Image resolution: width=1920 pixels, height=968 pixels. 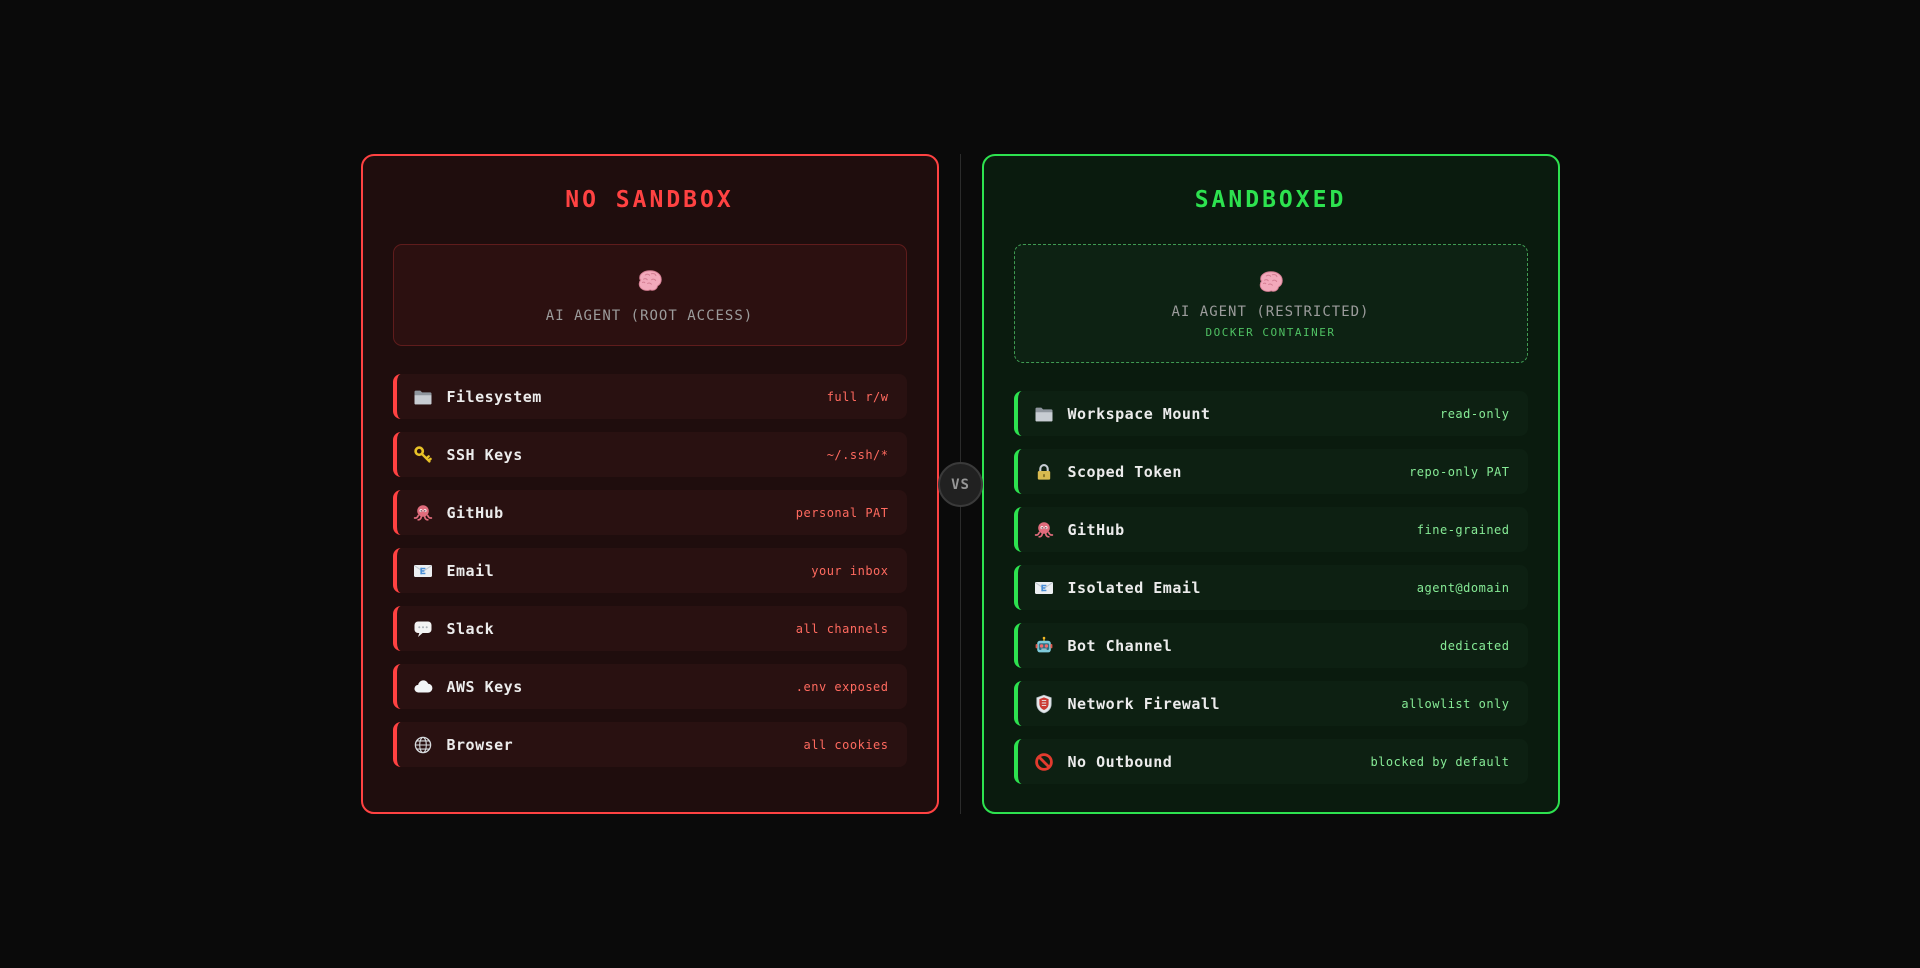 What do you see at coordinates (1270, 529) in the screenshot?
I see `access-row-github: GitHub fine-grained` at bounding box center [1270, 529].